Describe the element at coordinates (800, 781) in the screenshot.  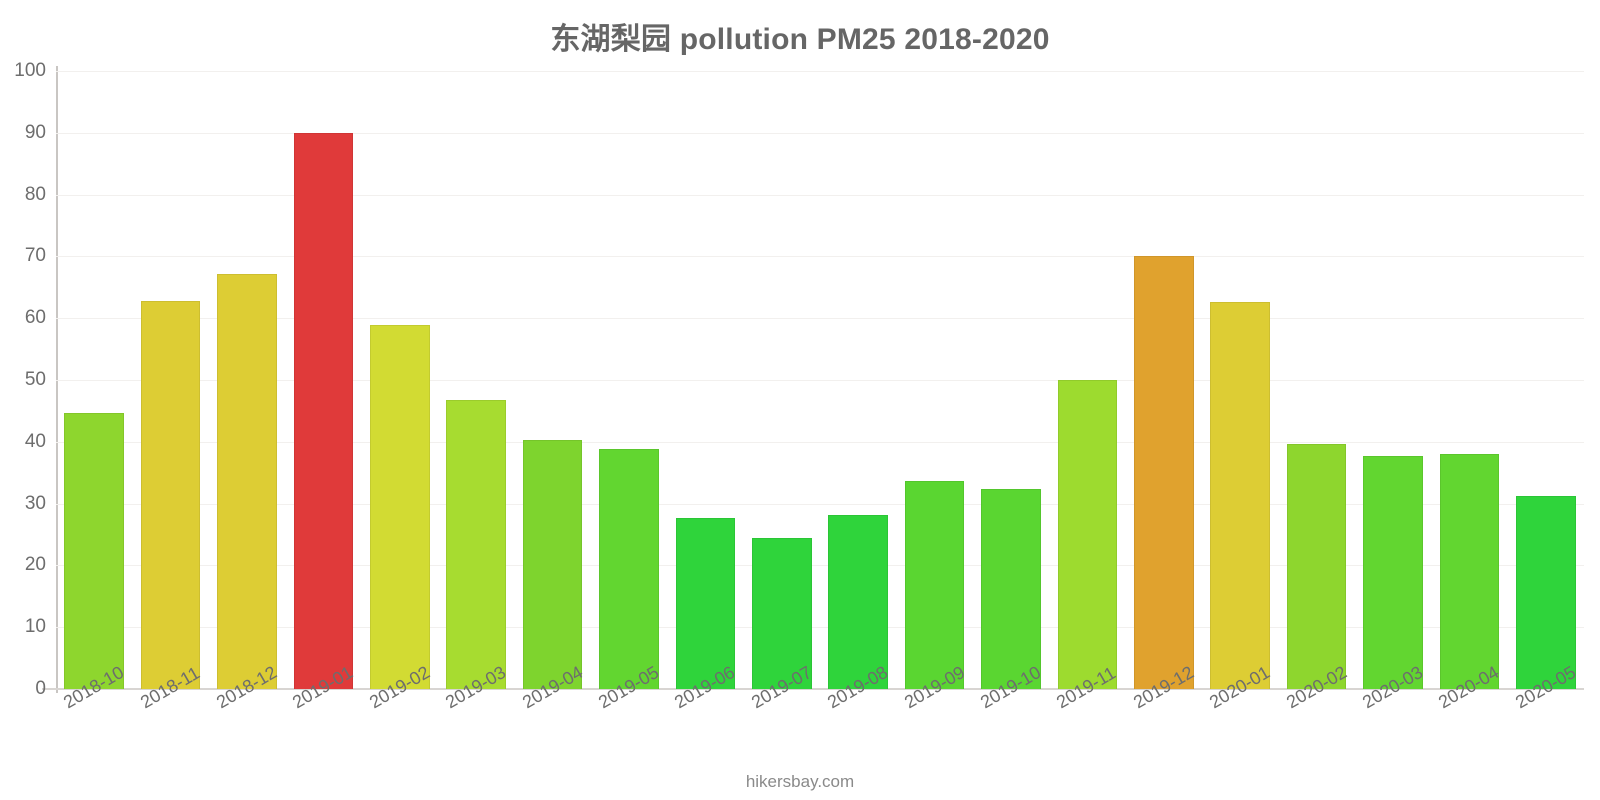
I see `footer-credit: hikersbay.com` at that location.